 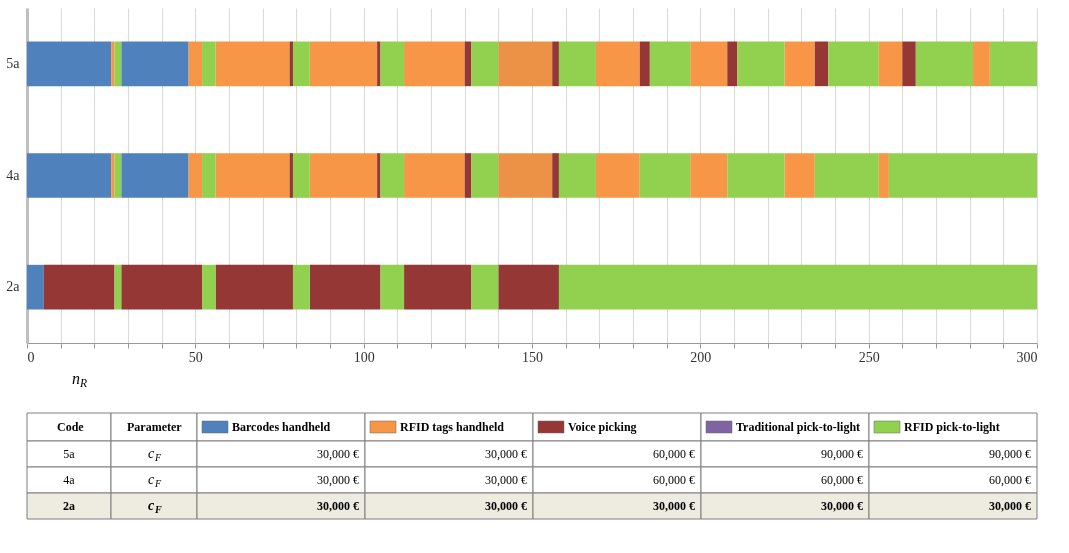 I want to click on legend-label: RFID pick-to-light, so click(x=952, y=427).